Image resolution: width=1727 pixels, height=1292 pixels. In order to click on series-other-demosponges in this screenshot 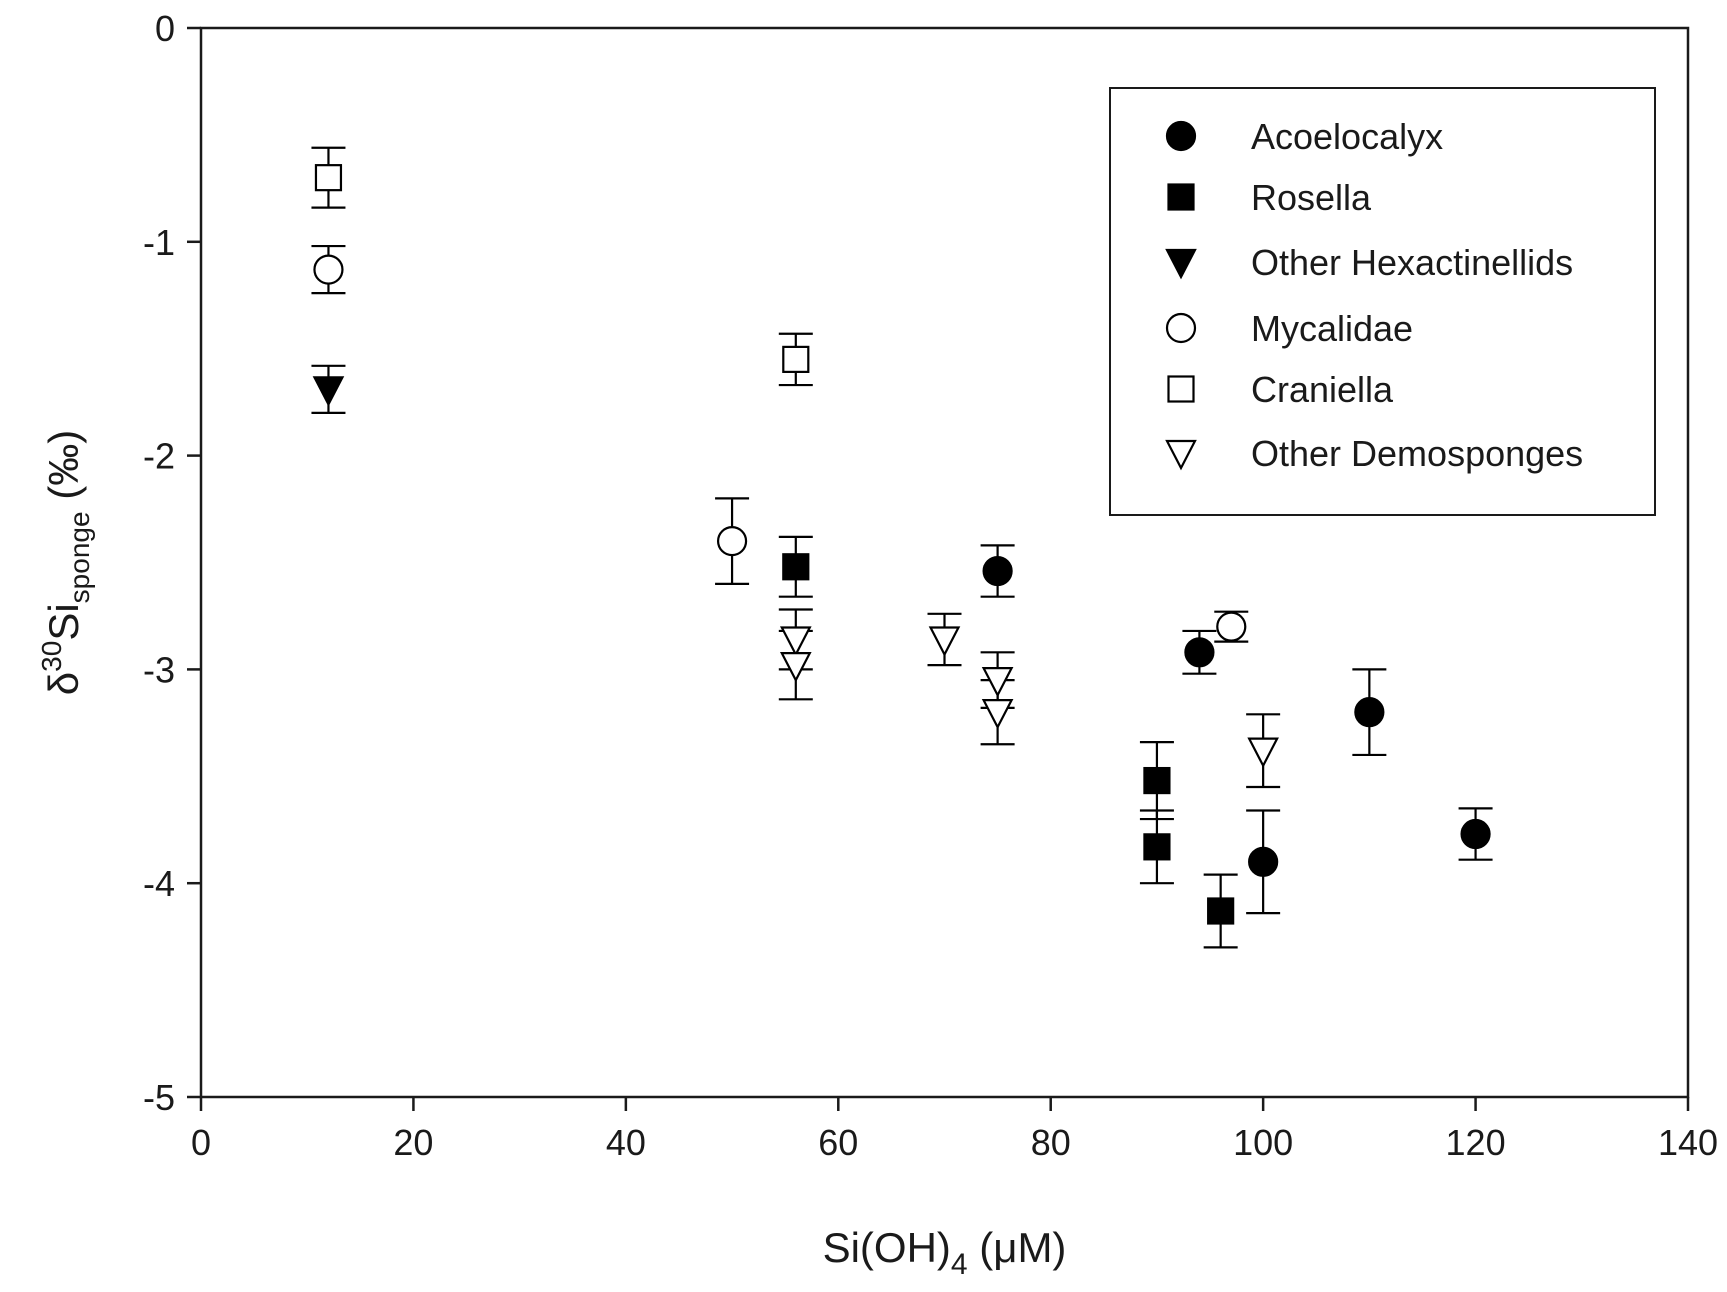, I will do `click(1029, 698)`.